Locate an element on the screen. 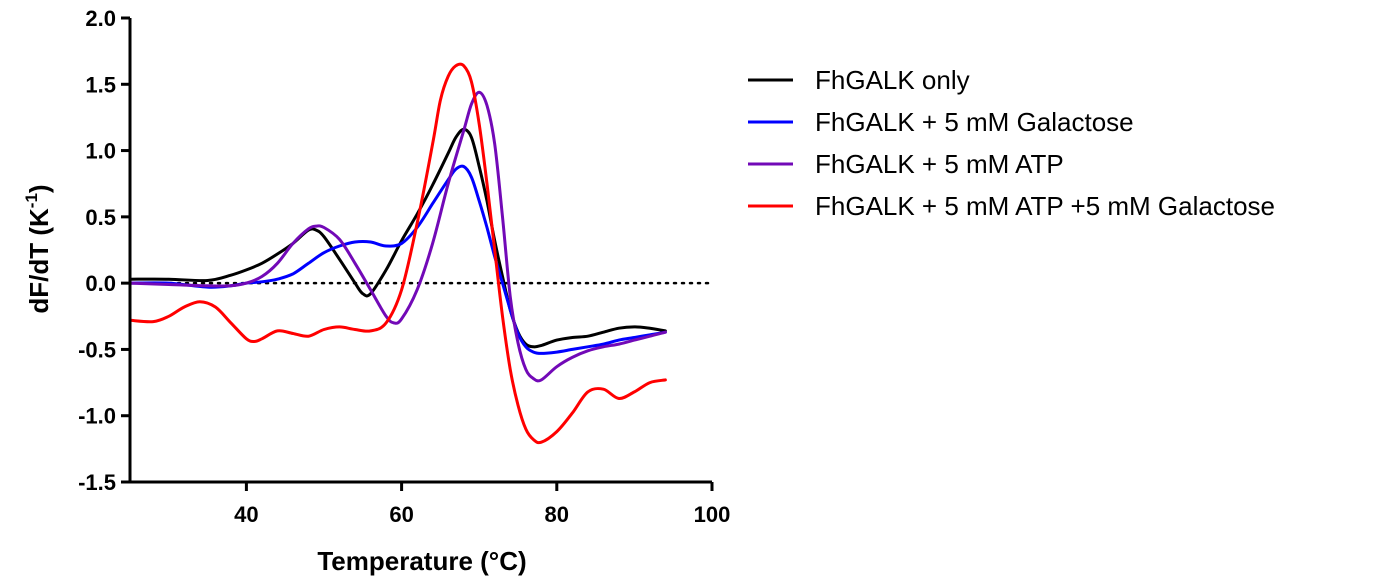  x-tick-label: 40 is located at coordinates (246, 514).